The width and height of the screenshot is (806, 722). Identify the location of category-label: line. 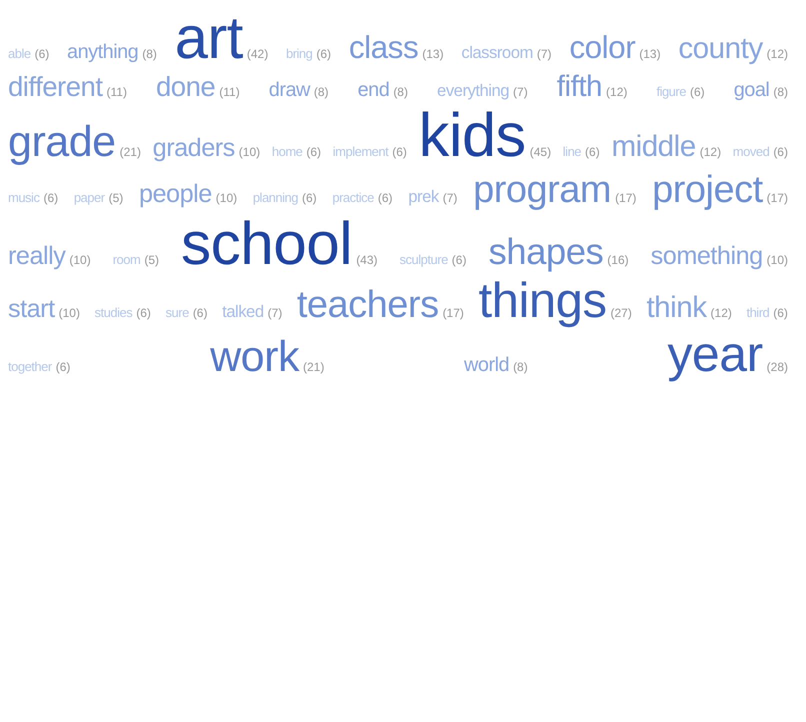
(572, 152).